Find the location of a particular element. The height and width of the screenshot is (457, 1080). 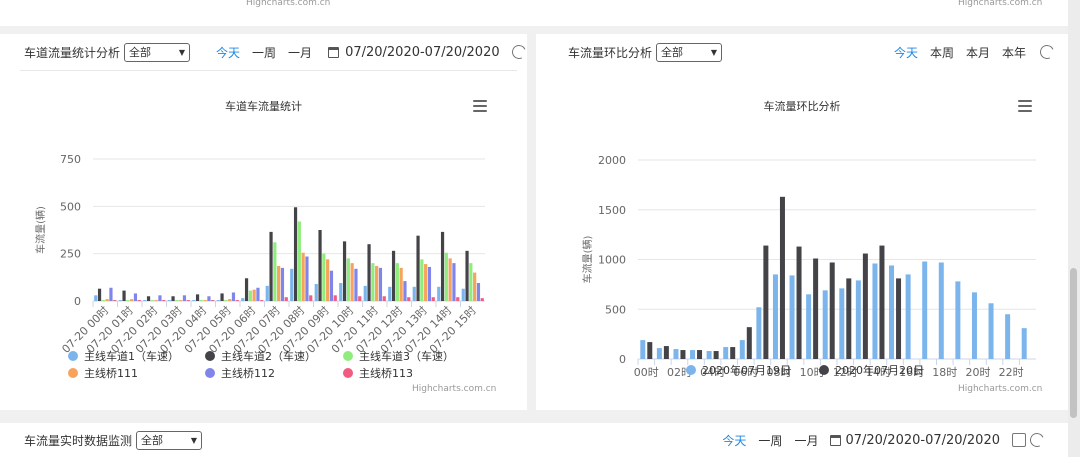

scrollbar-thumb is located at coordinates (1073, 343).